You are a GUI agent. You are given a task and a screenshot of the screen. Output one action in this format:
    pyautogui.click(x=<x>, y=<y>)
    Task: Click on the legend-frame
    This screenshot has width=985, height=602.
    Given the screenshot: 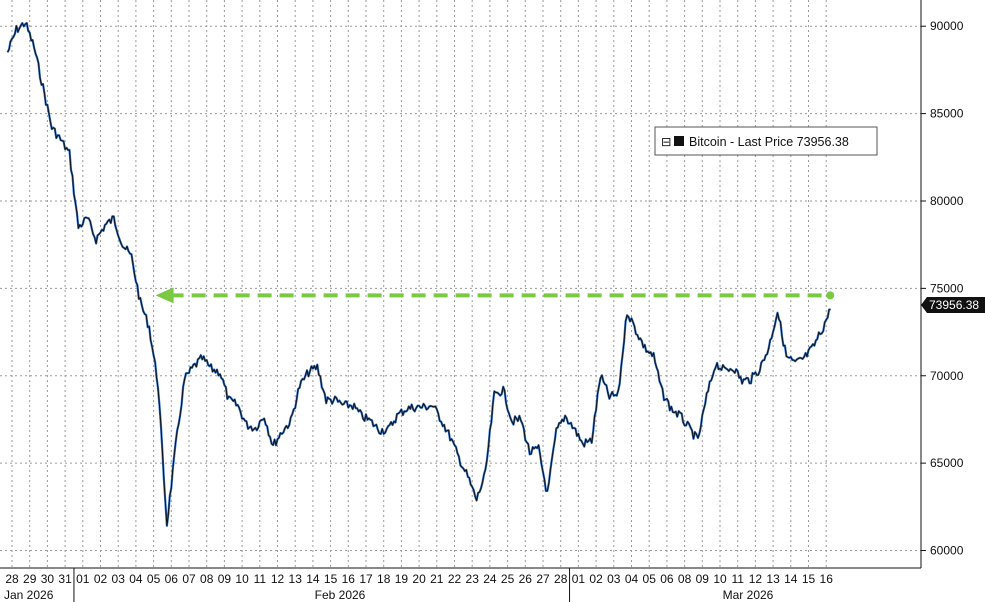 What is the action you would take?
    pyautogui.click(x=766, y=141)
    